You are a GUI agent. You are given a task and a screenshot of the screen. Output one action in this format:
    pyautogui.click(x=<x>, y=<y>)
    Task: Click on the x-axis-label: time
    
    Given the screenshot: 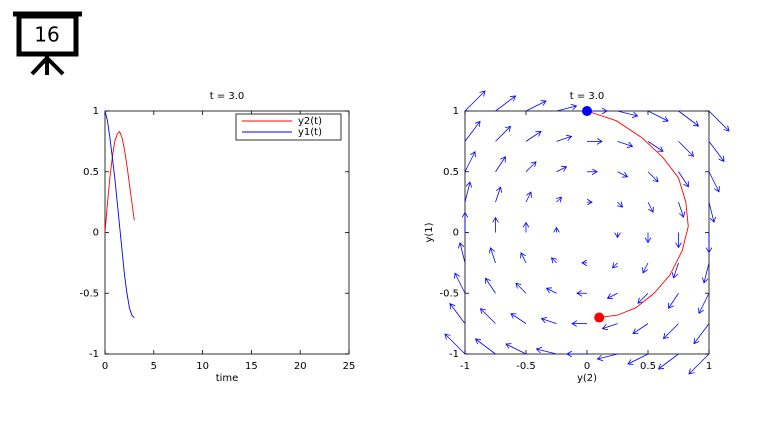 What is the action you would take?
    pyautogui.click(x=227, y=378)
    